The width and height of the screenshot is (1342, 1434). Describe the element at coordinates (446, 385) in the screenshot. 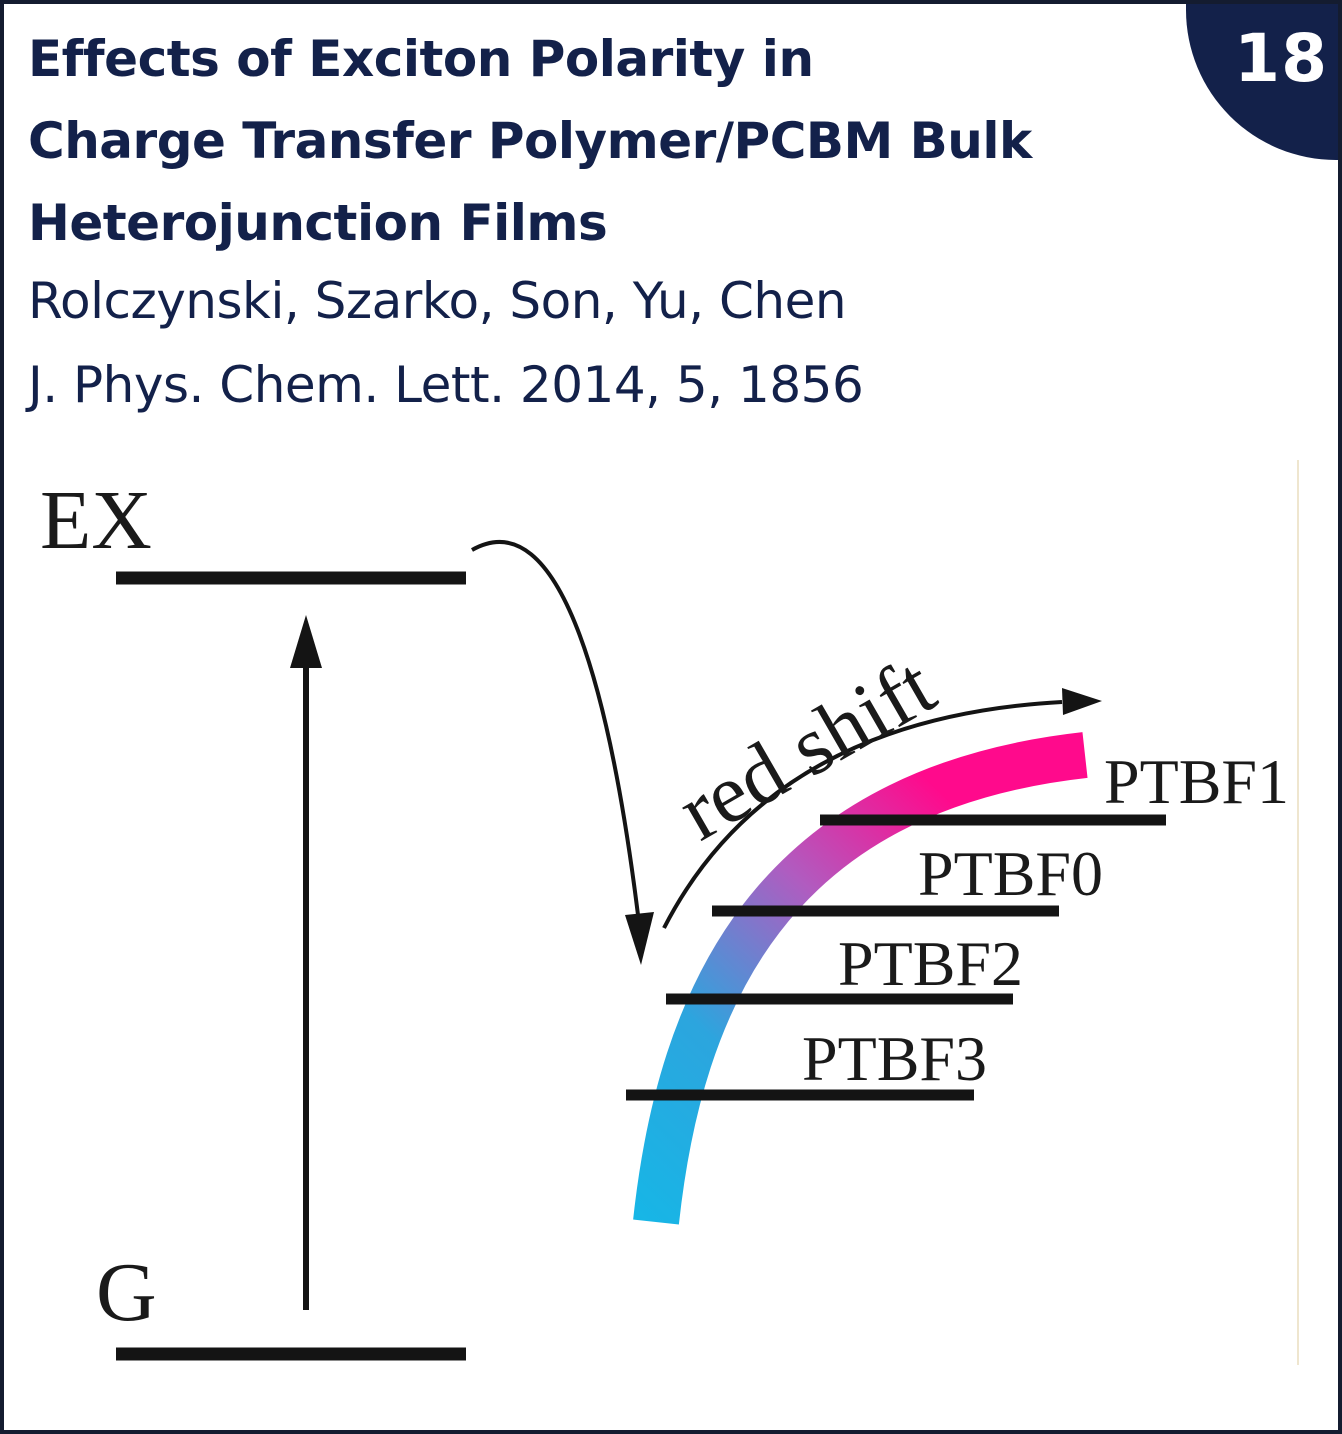

I see `citation: J. Phys. Chem. Lett. 2014, 5, 1856` at that location.